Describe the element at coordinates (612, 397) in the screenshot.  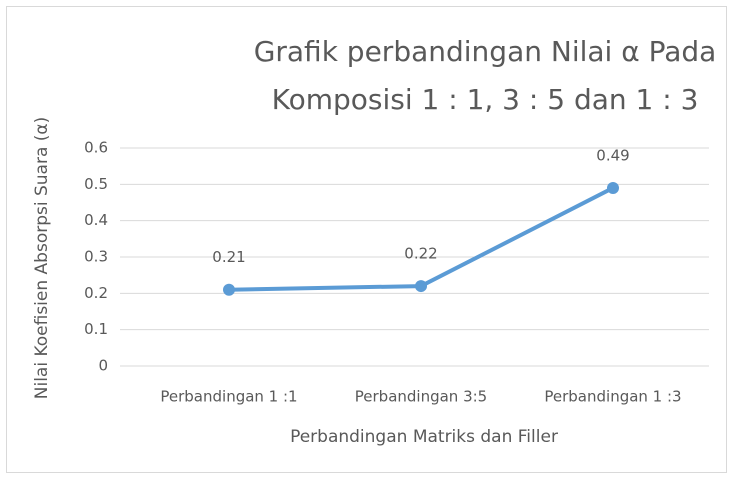
I see `x-tick-label: Perbandingan 1 :3` at that location.